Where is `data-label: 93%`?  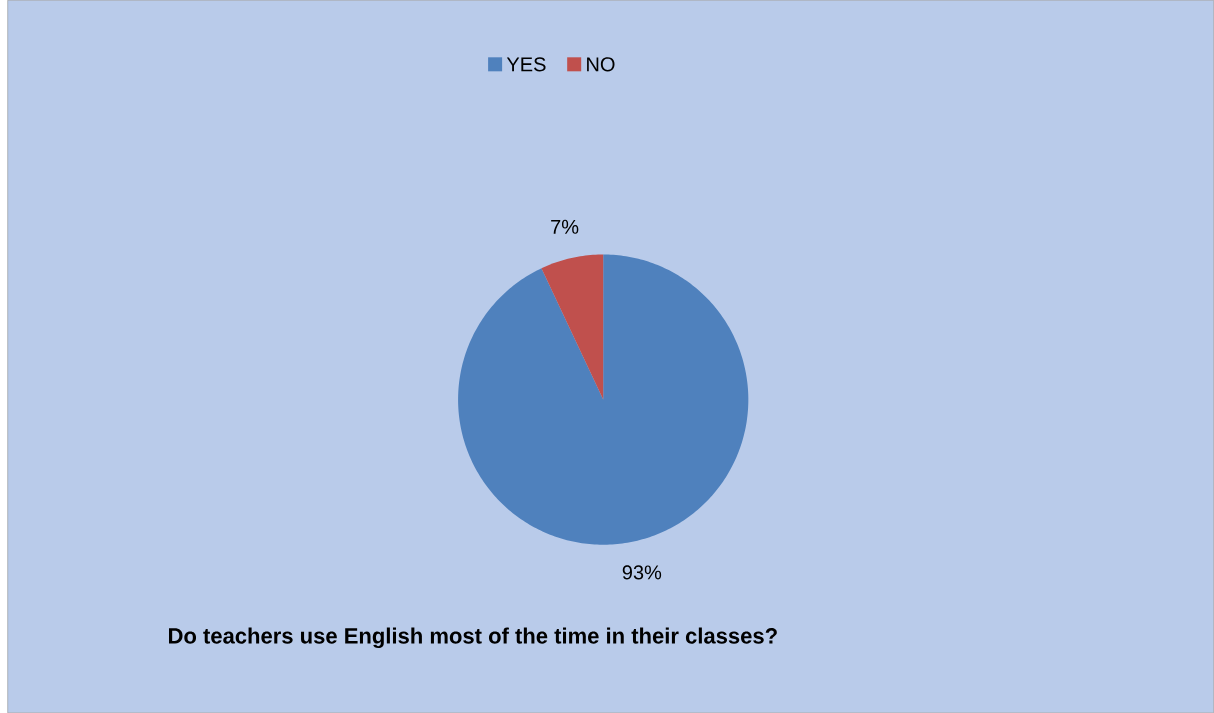 data-label: 93% is located at coordinates (642, 572).